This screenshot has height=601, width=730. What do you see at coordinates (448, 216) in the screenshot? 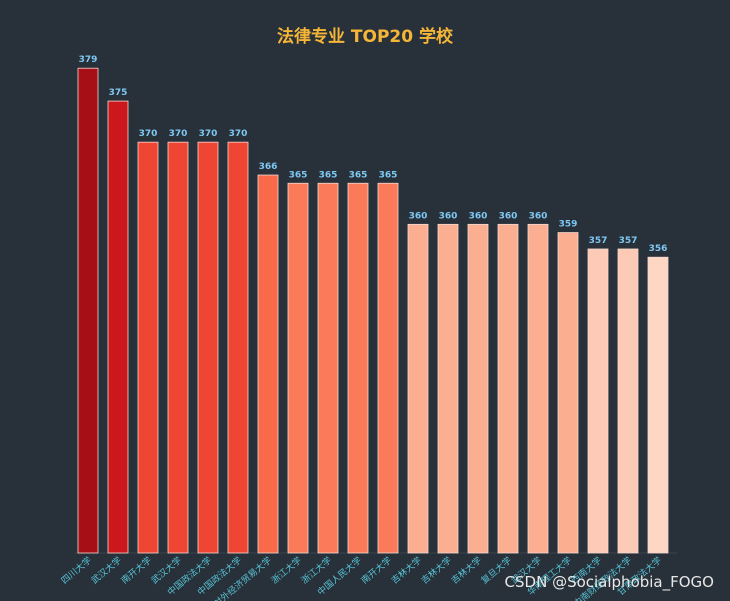
I see `value-label-13: 360` at bounding box center [448, 216].